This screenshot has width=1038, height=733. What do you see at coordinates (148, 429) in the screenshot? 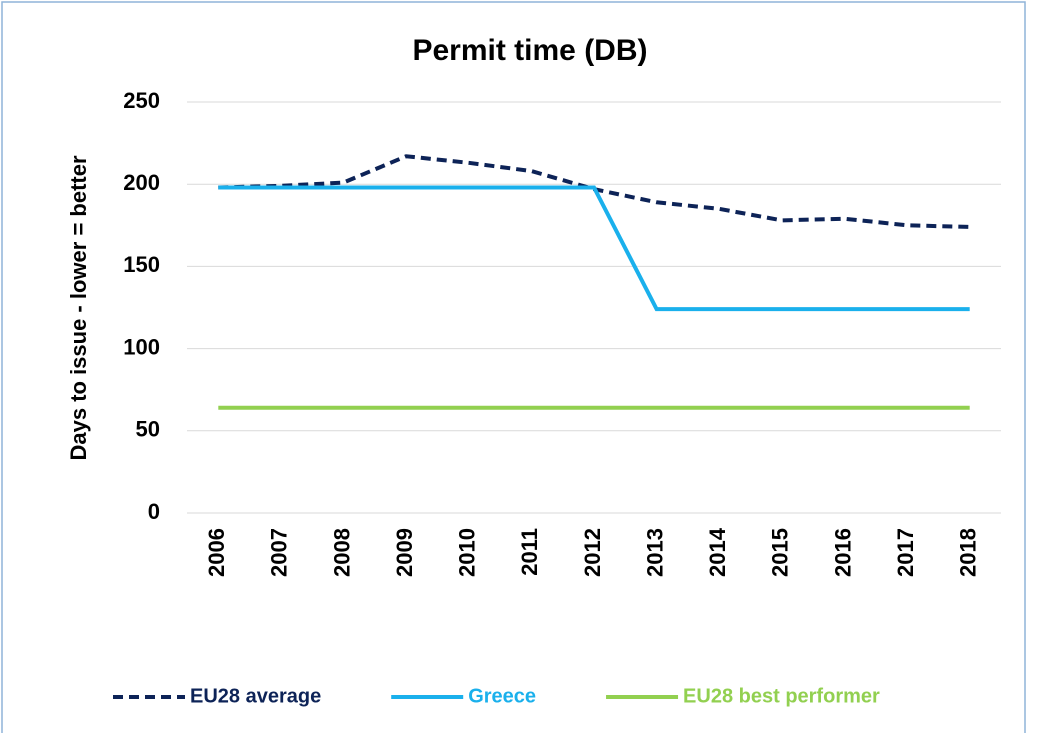
I see `y-tick-label: 50` at bounding box center [148, 429].